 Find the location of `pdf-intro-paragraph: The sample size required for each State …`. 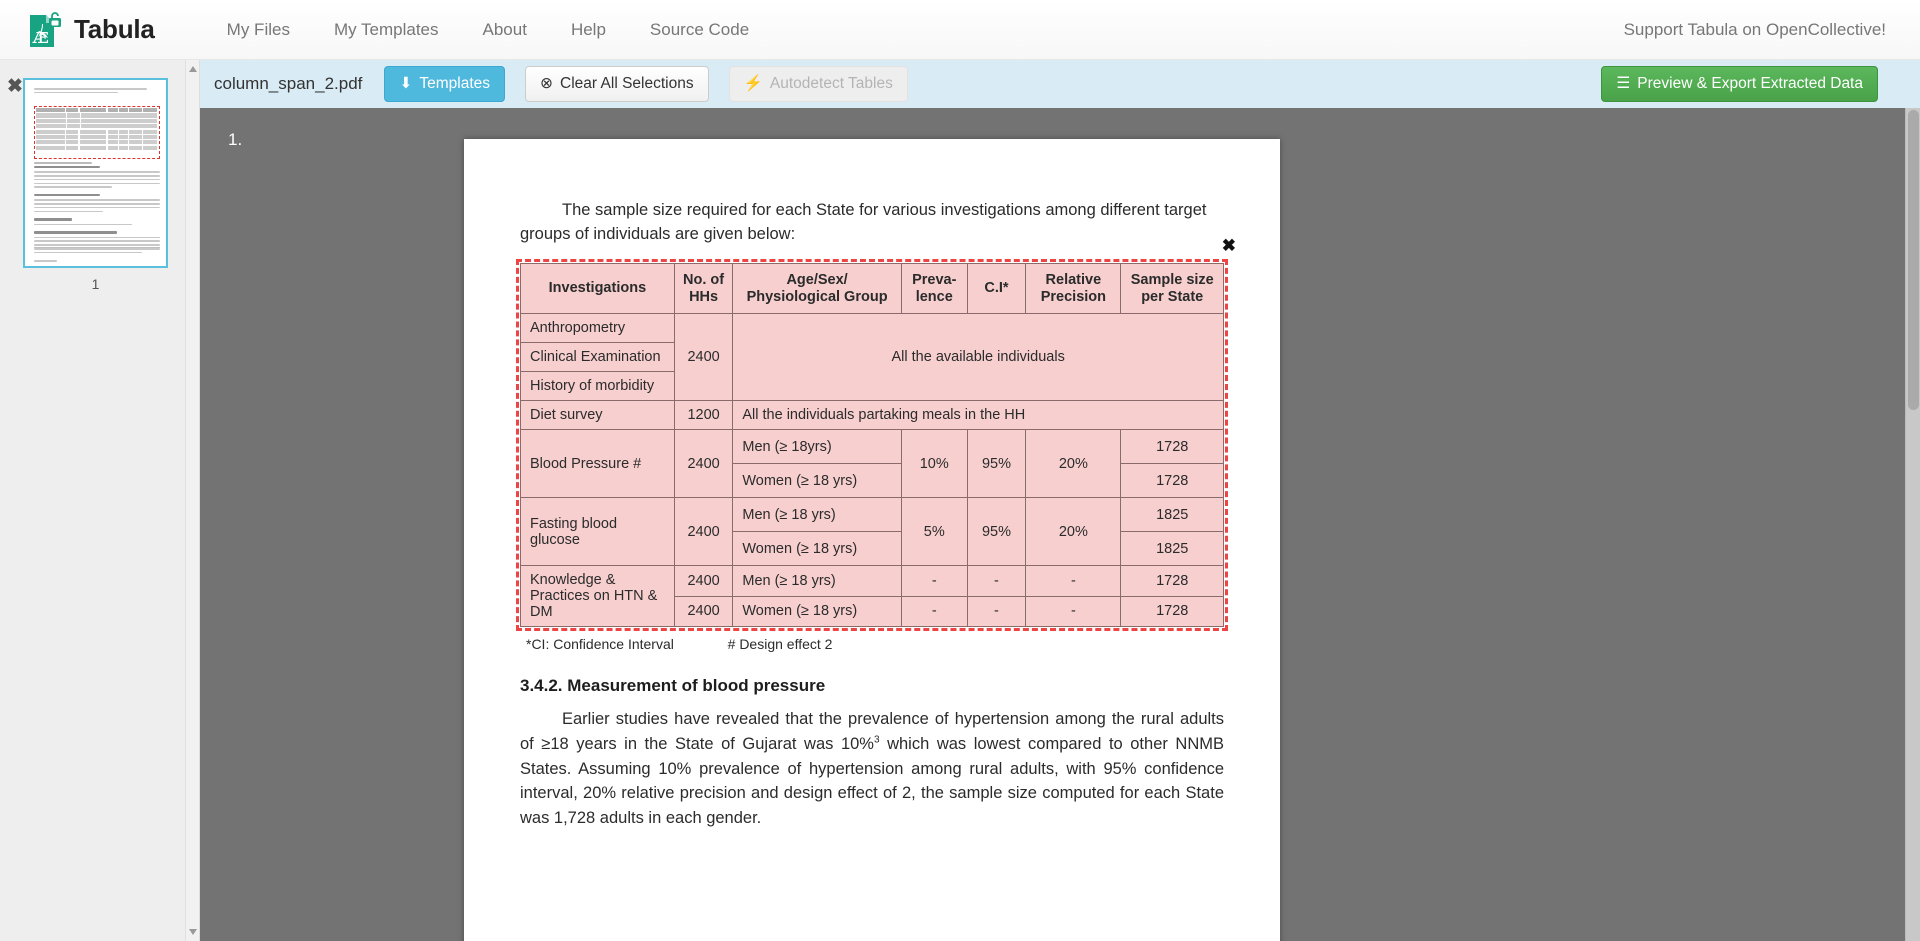

pdf-intro-paragraph: The sample size required for each State … is located at coordinates (863, 222).